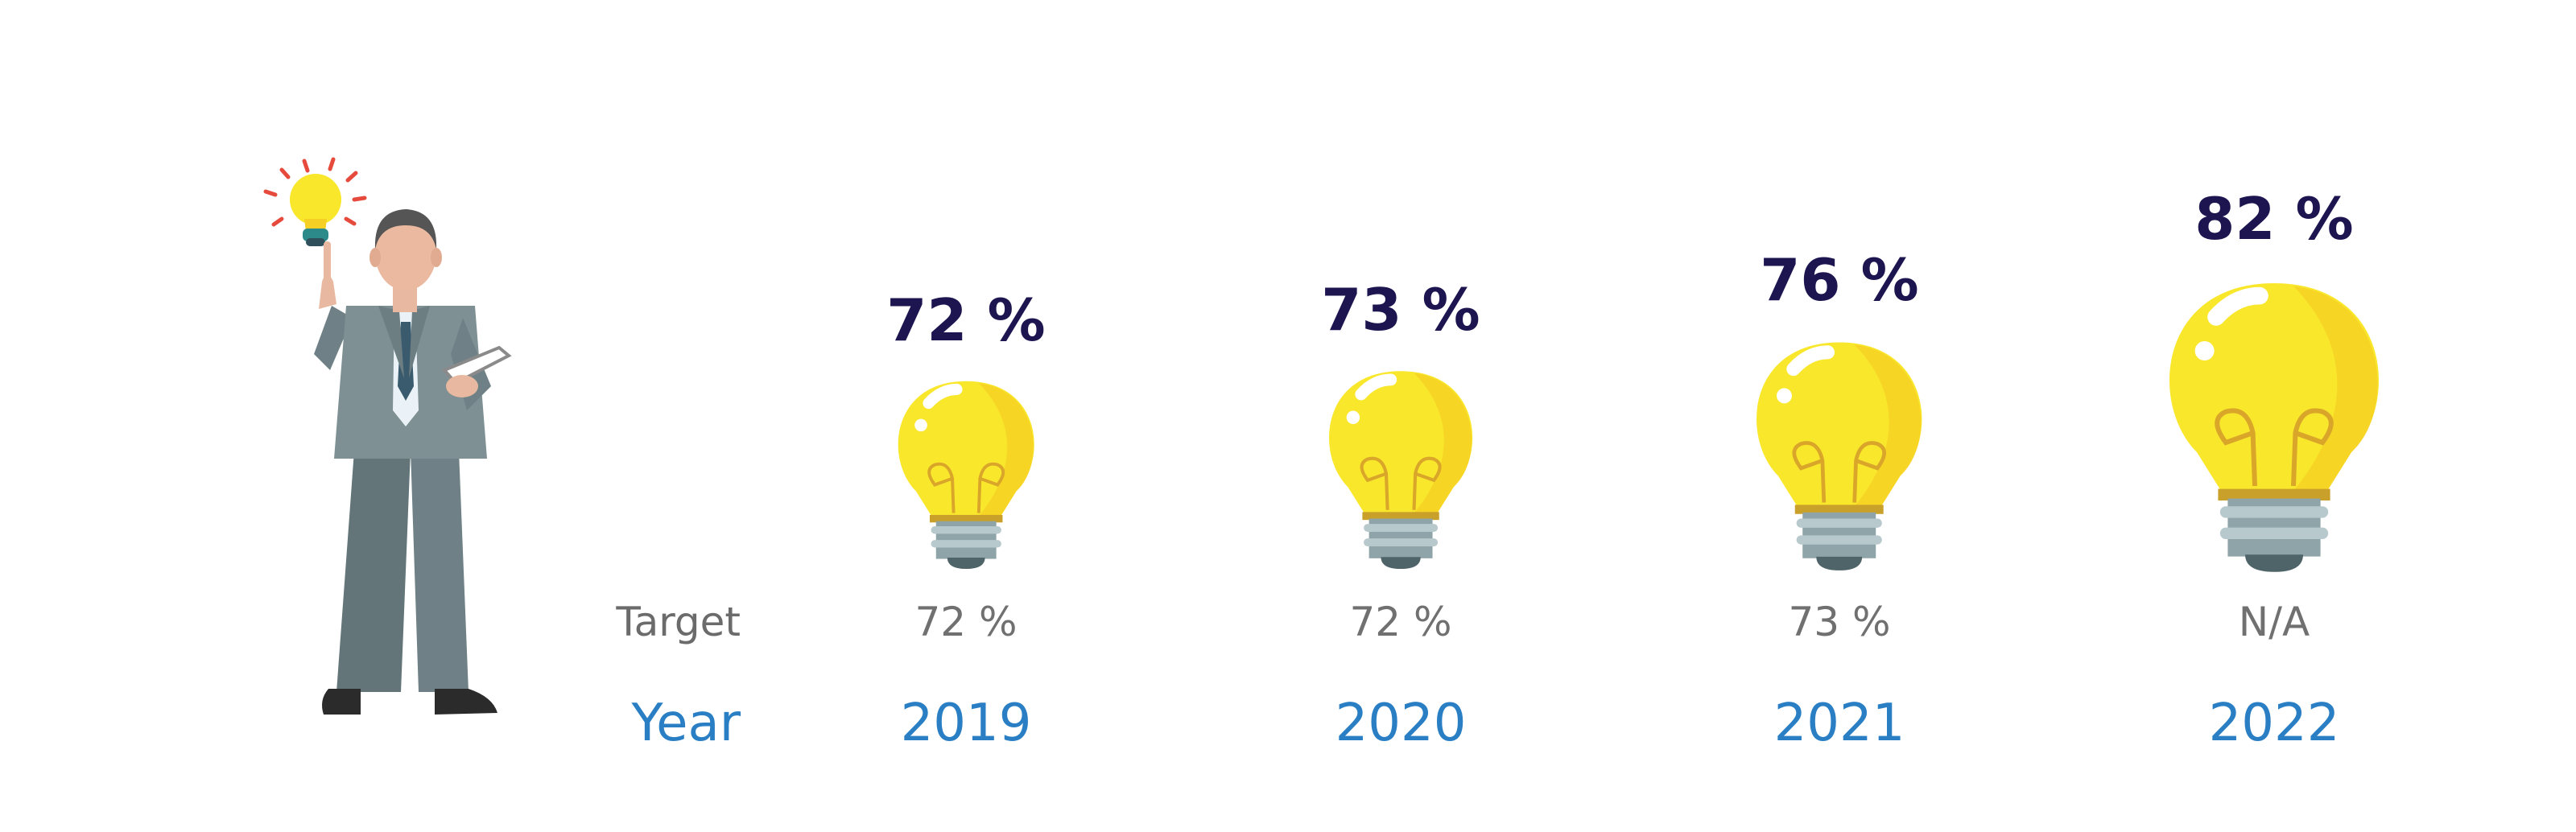 The width and height of the screenshot is (2576, 832). Describe the element at coordinates (2274, 622) in the screenshot. I see `target-value: N/A` at that location.